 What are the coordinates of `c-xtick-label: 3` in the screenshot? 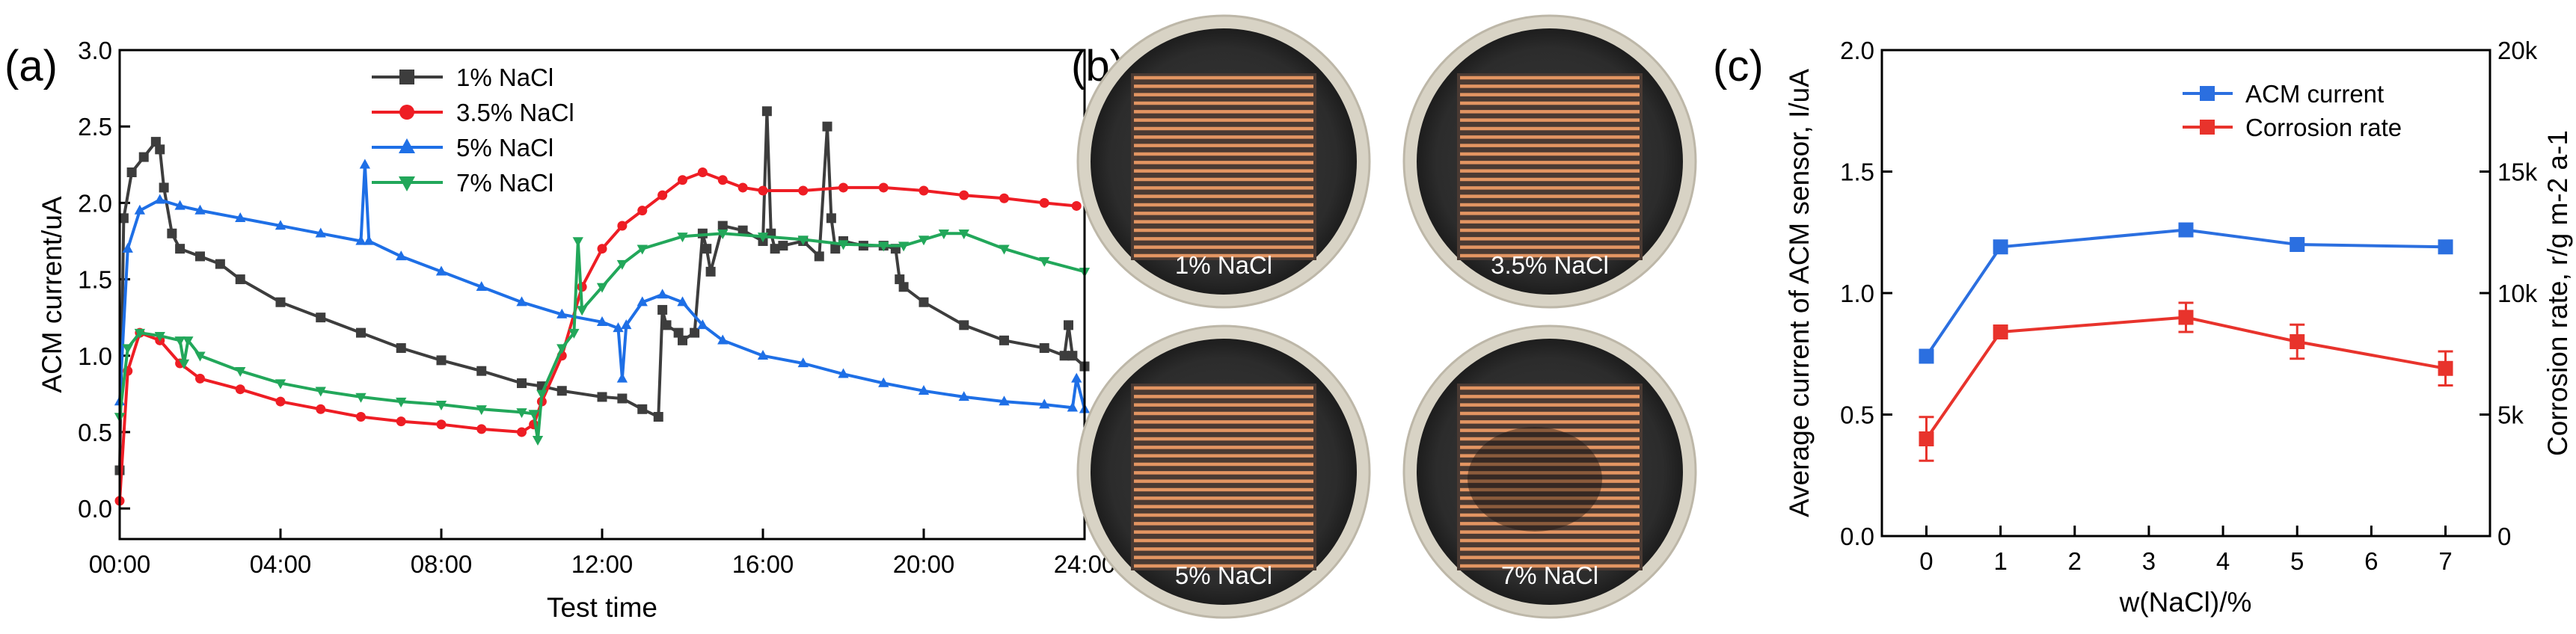 It's located at (2149, 561).